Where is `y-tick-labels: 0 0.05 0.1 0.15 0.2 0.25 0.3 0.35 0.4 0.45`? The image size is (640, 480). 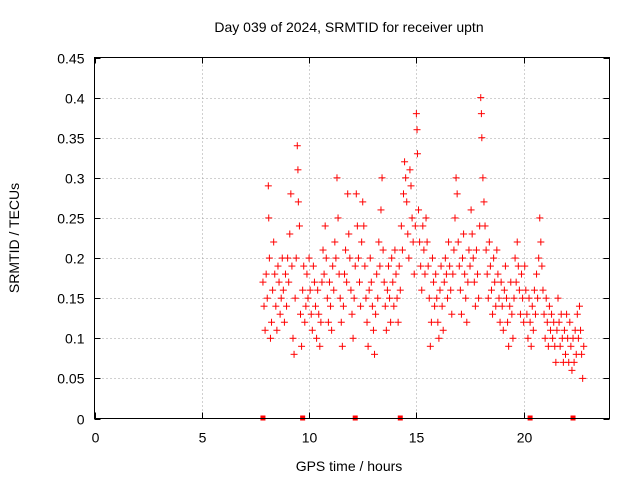 y-tick-labels: 0 0.05 0.1 0.15 0.2 0.25 0.3 0.35 0.4 0.45 is located at coordinates (70, 239).